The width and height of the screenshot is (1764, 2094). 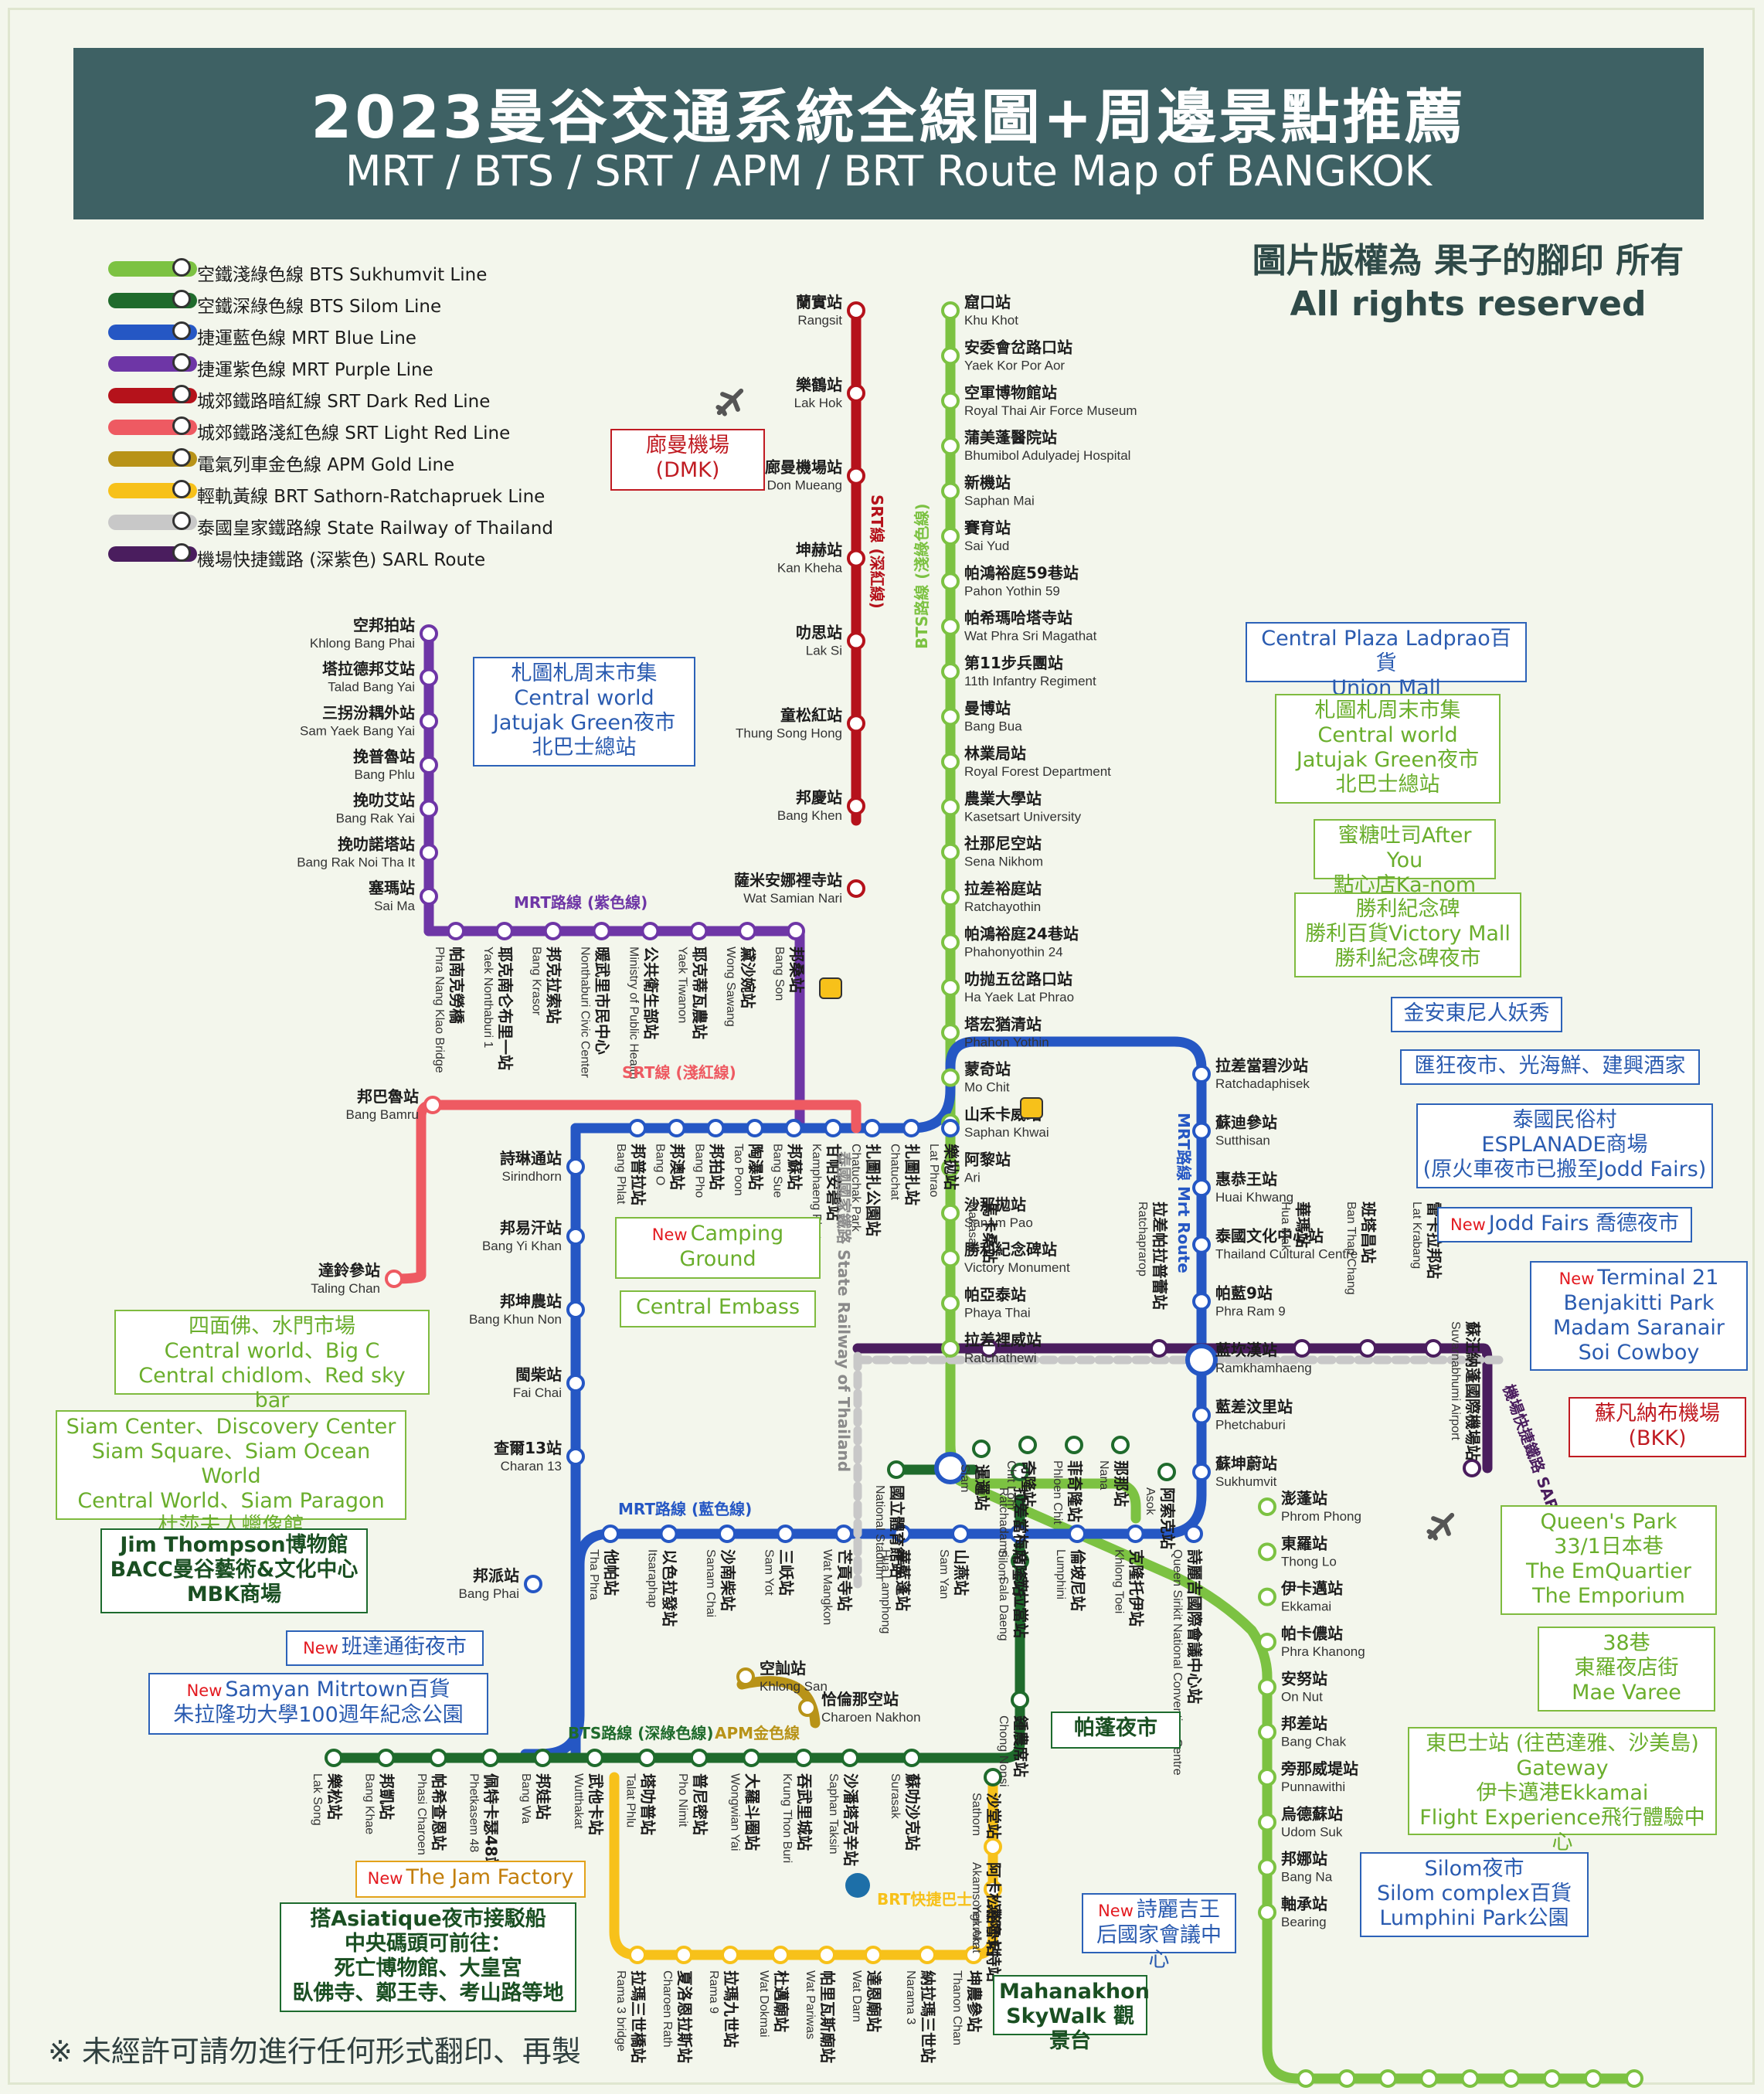 What do you see at coordinates (234, 1570) in the screenshot?
I see `info-box-text: BACC曼谷藝術&文化中心` at bounding box center [234, 1570].